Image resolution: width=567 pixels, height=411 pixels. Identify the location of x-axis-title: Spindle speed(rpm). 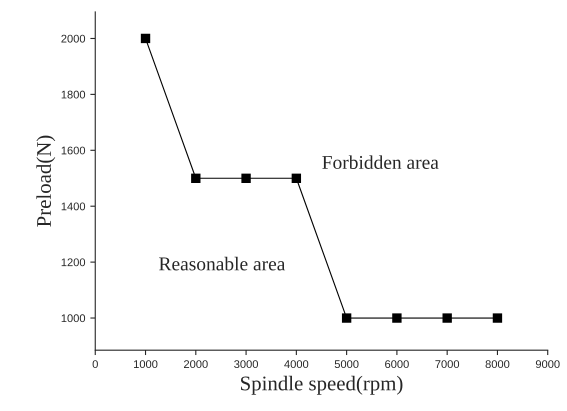
(321, 385).